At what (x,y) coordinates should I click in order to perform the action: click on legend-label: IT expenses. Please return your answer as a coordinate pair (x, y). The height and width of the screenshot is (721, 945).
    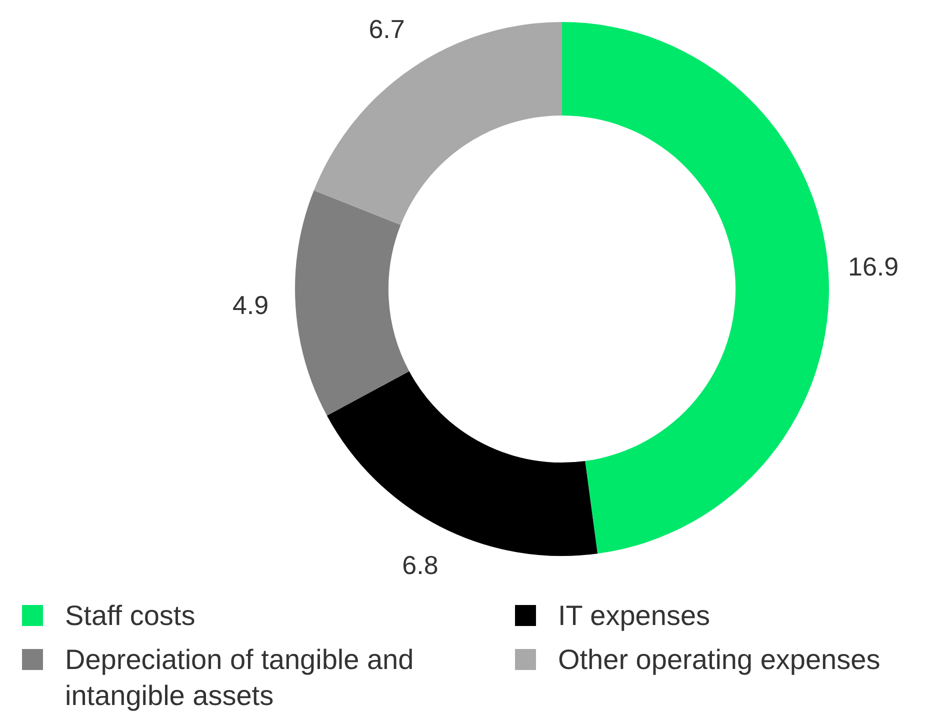
    Looking at the image, I should click on (634, 616).